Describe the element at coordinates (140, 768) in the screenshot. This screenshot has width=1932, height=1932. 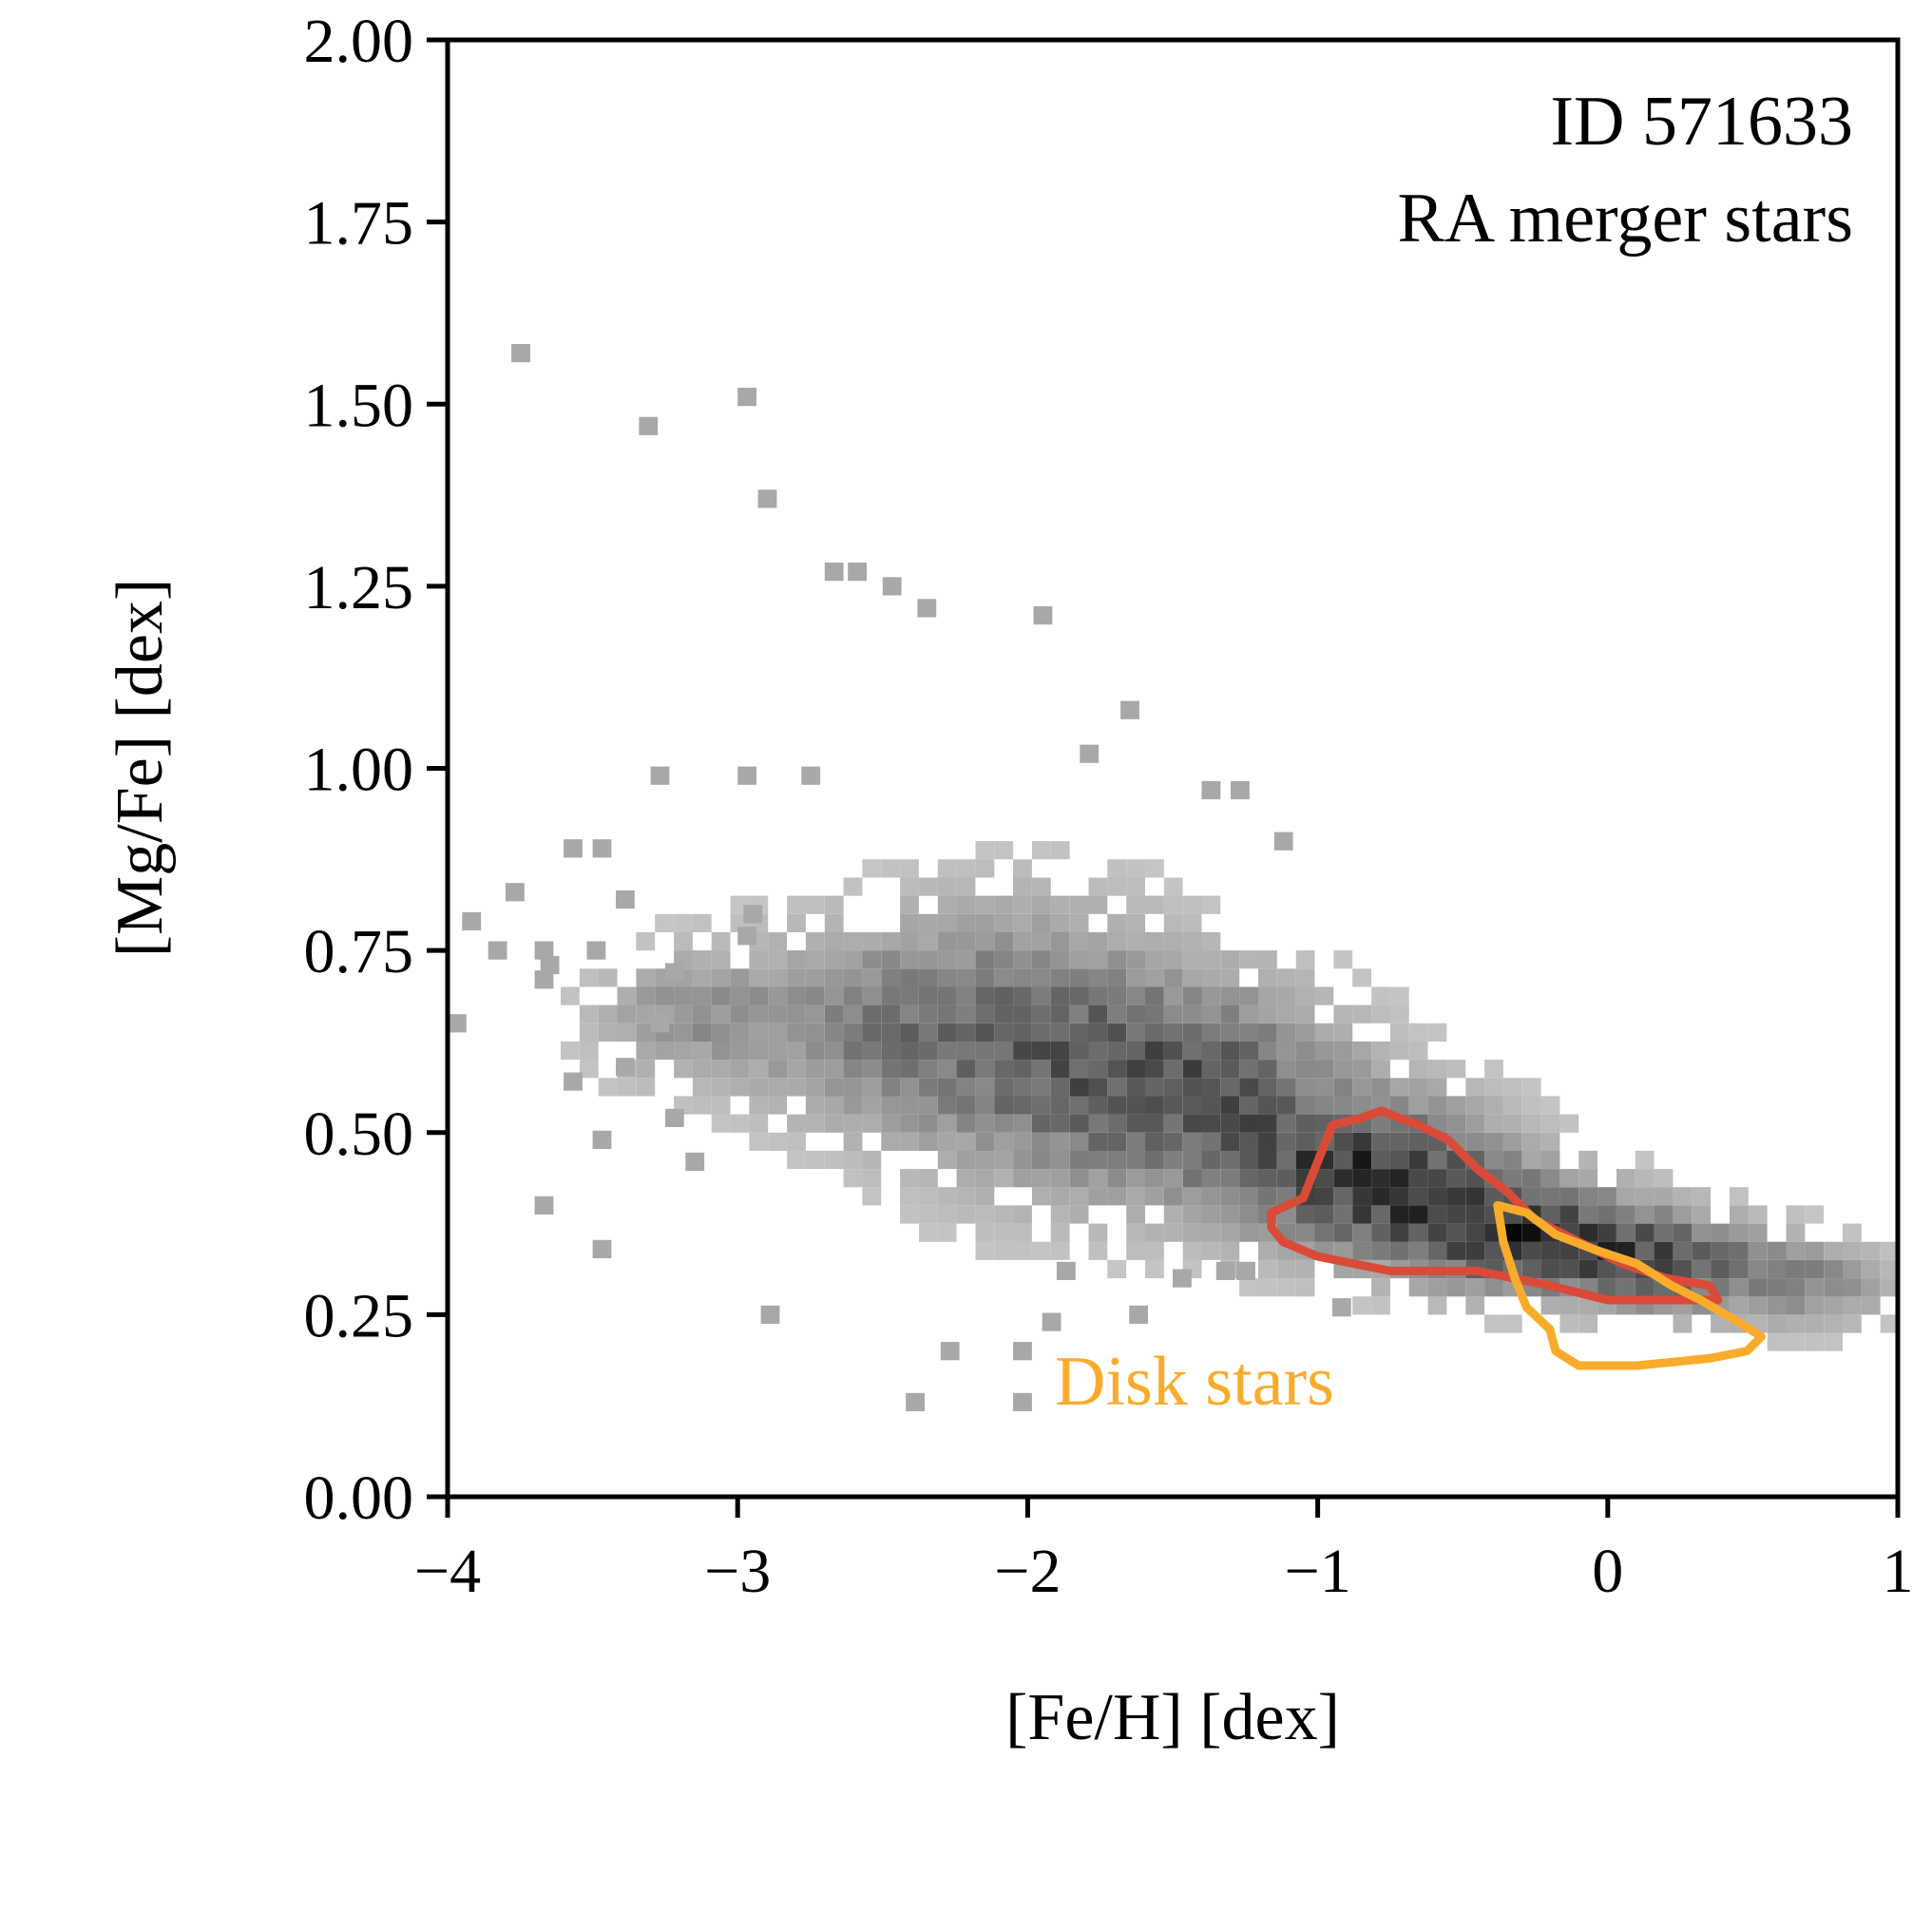
I see `y-axis-label: [Mg/Fe] [dex]` at that location.